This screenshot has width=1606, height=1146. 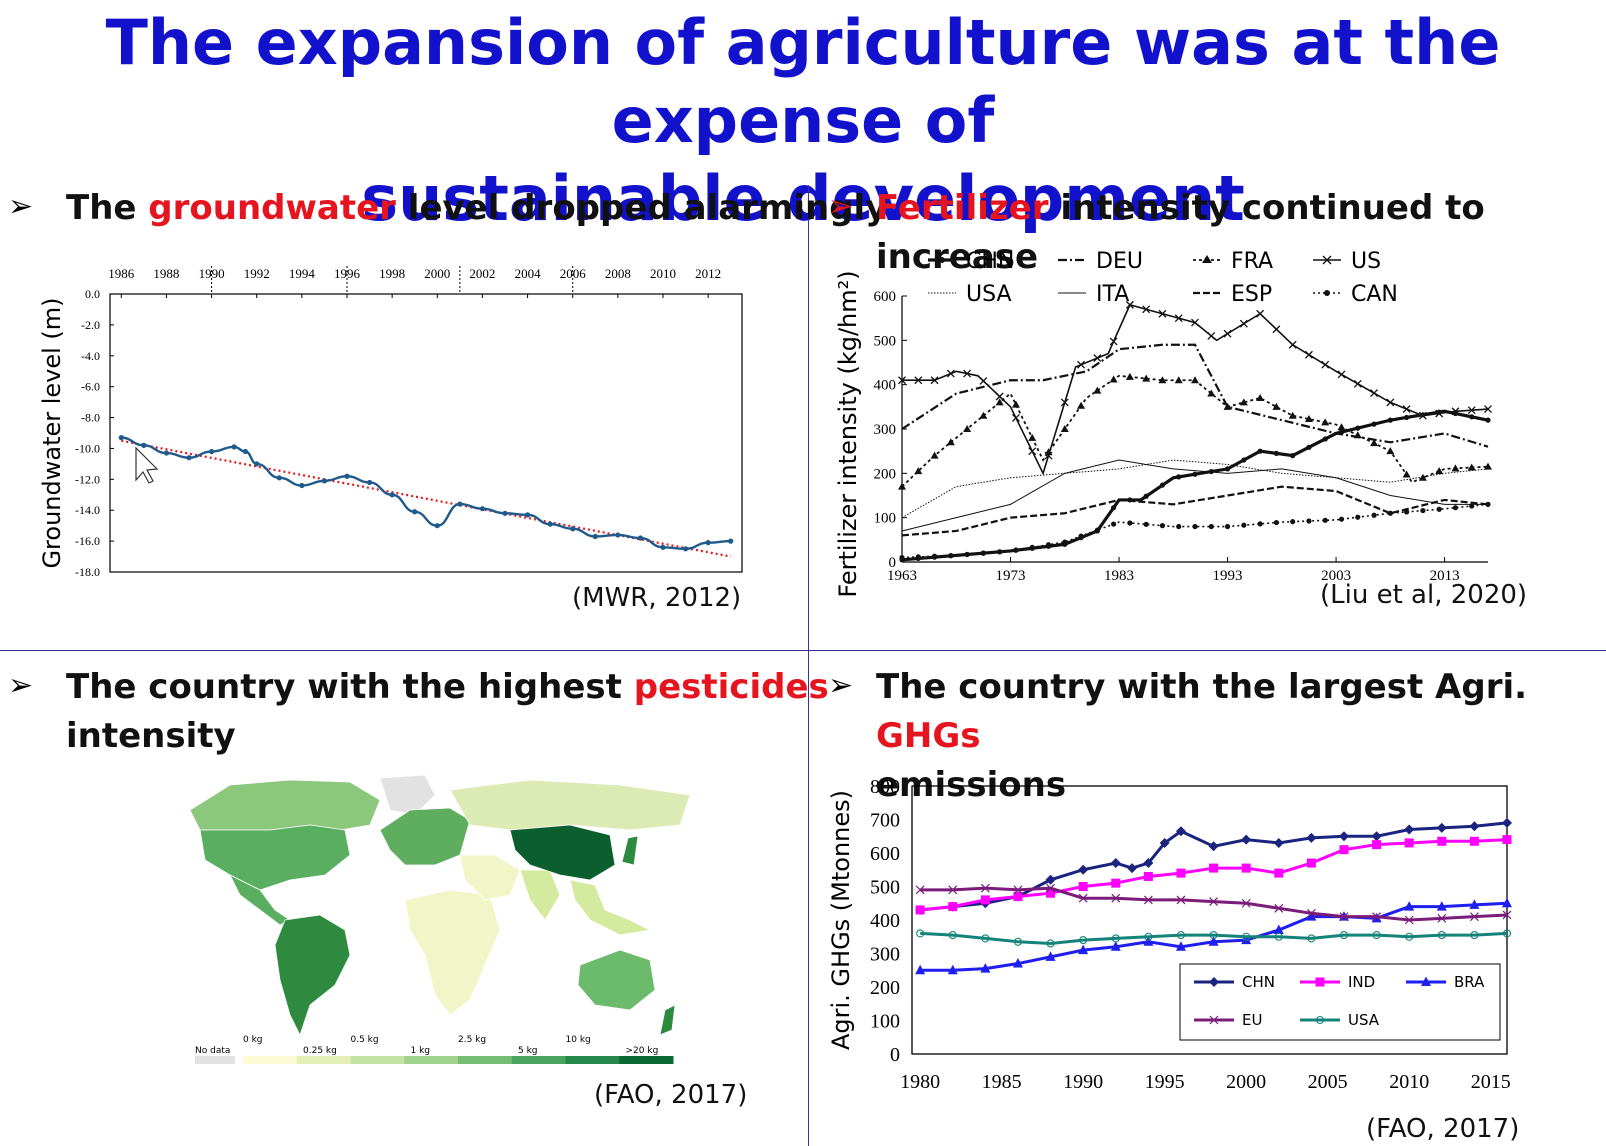 What do you see at coordinates (1340, 1002) in the screenshot?
I see `legend-box` at bounding box center [1340, 1002].